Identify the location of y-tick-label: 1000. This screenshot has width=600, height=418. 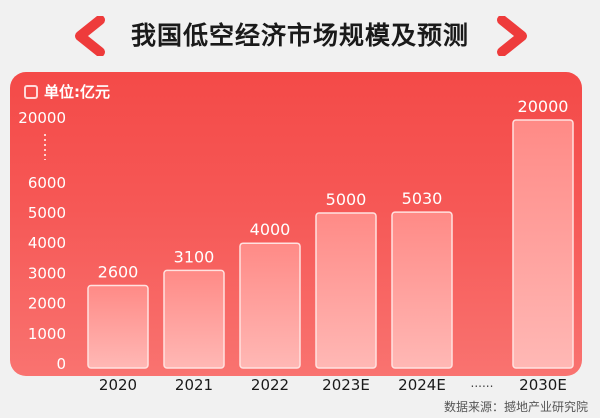
(47, 334).